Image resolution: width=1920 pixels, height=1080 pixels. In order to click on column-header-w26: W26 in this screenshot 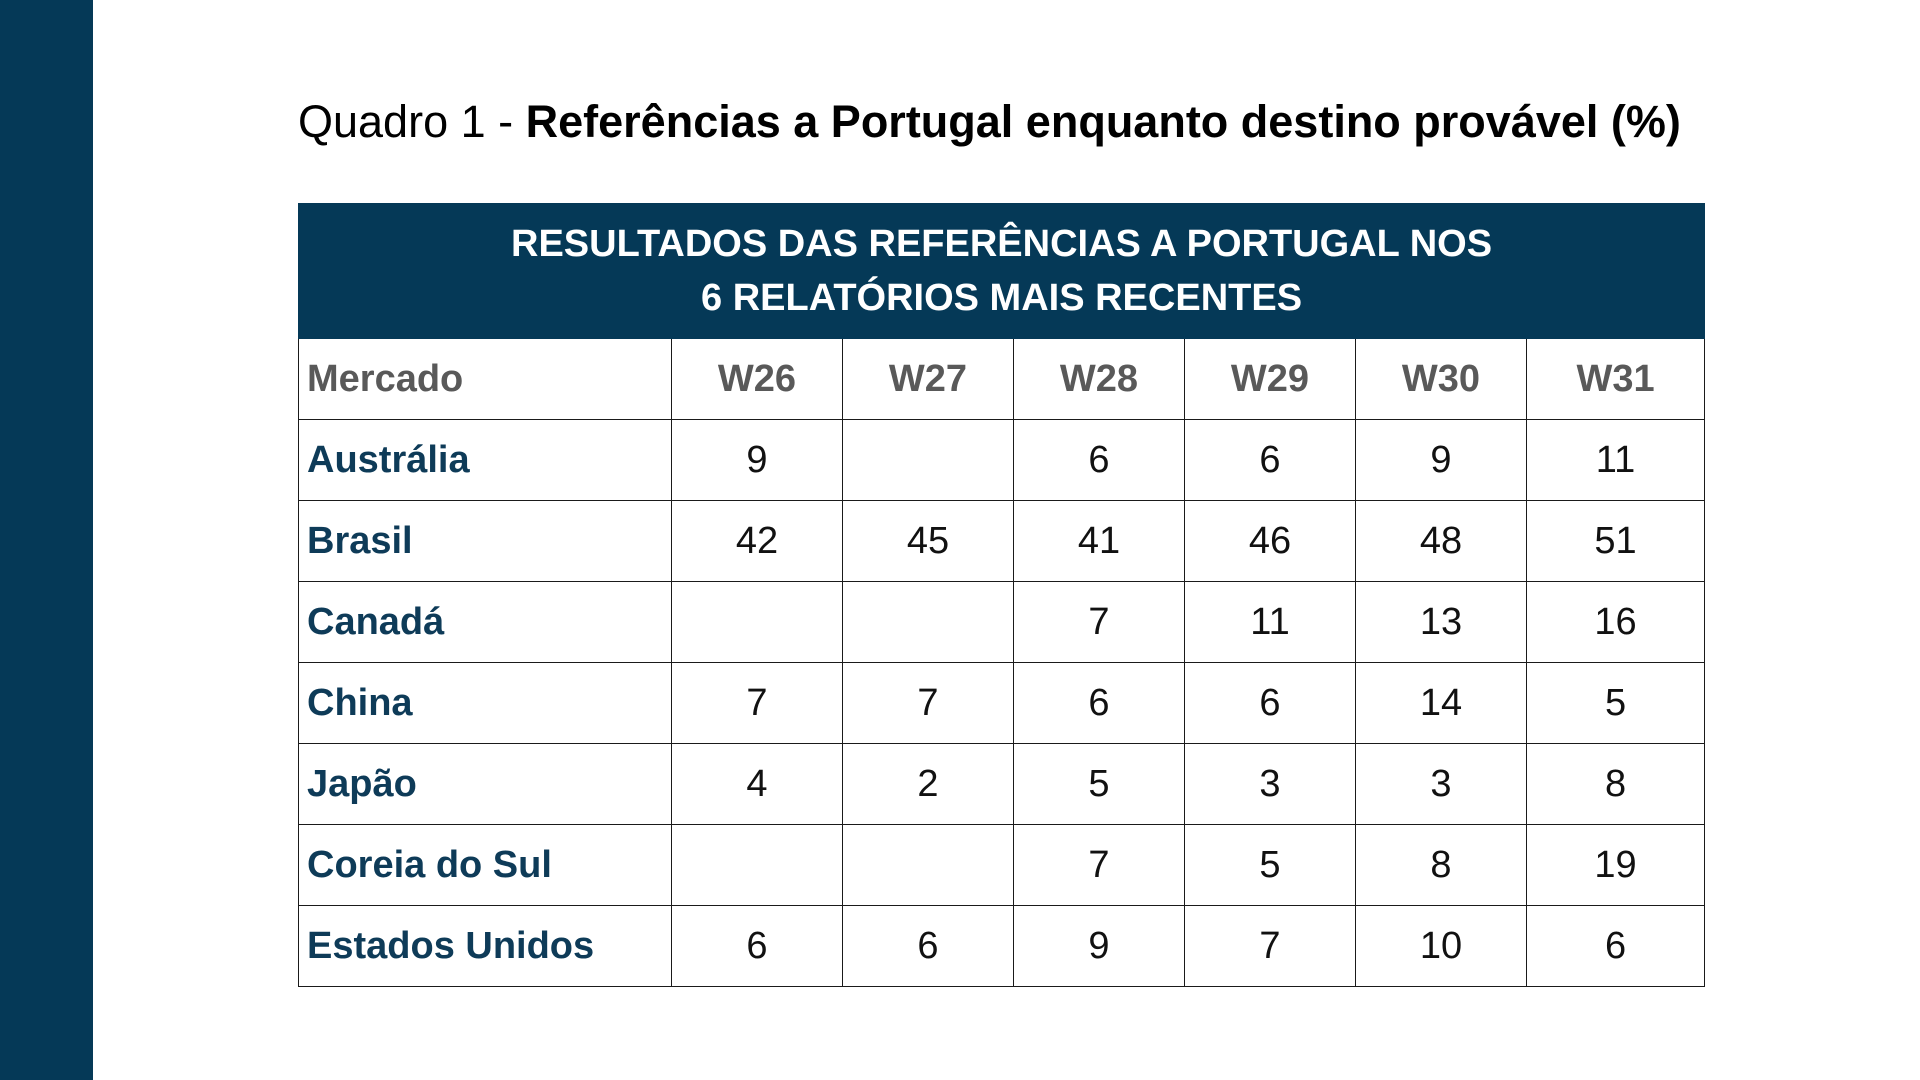, I will do `click(757, 379)`.